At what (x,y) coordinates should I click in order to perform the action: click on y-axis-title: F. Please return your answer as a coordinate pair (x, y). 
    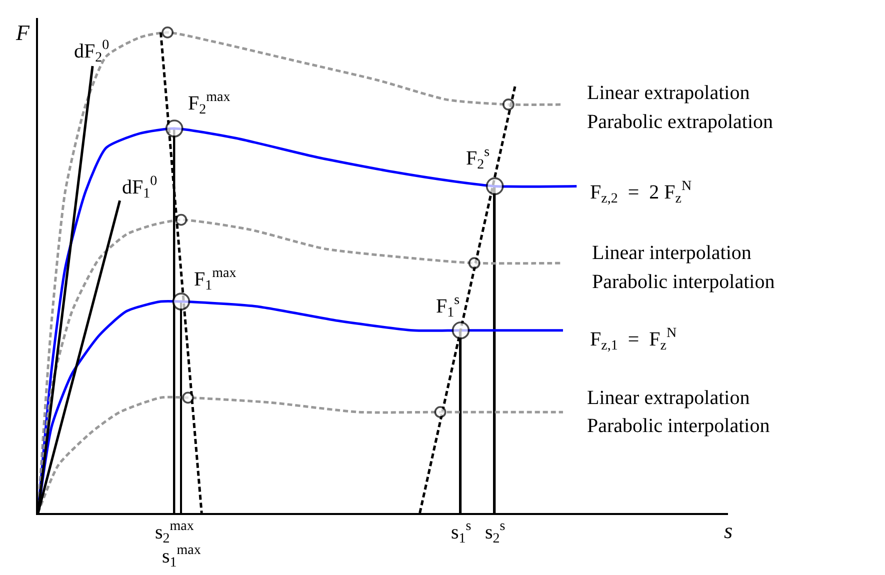
    Looking at the image, I should click on (22, 32).